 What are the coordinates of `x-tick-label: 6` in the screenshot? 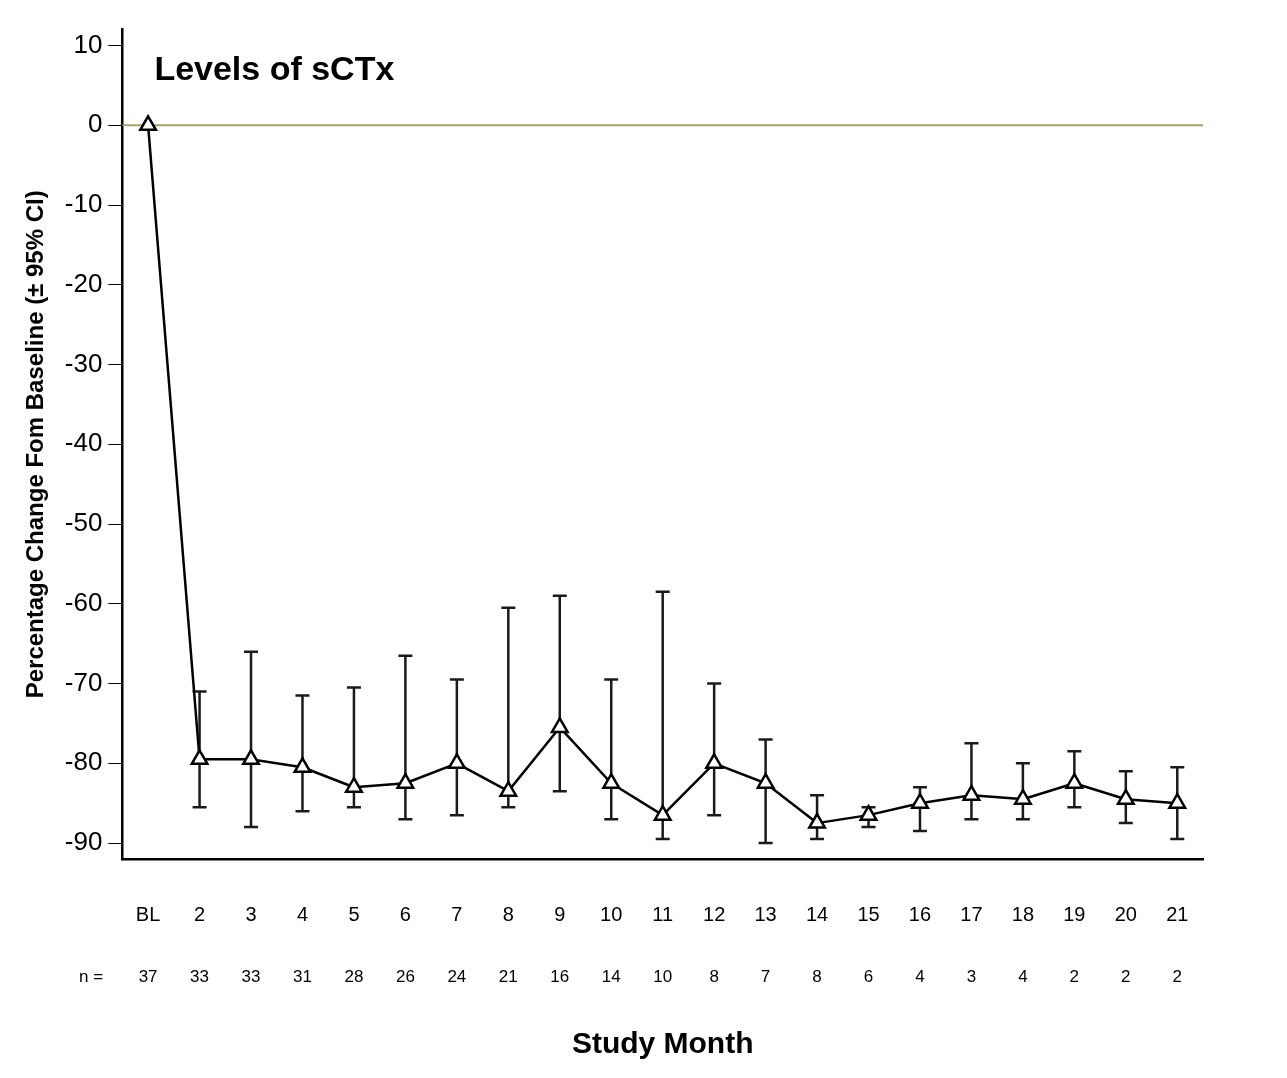 It's located at (405, 913).